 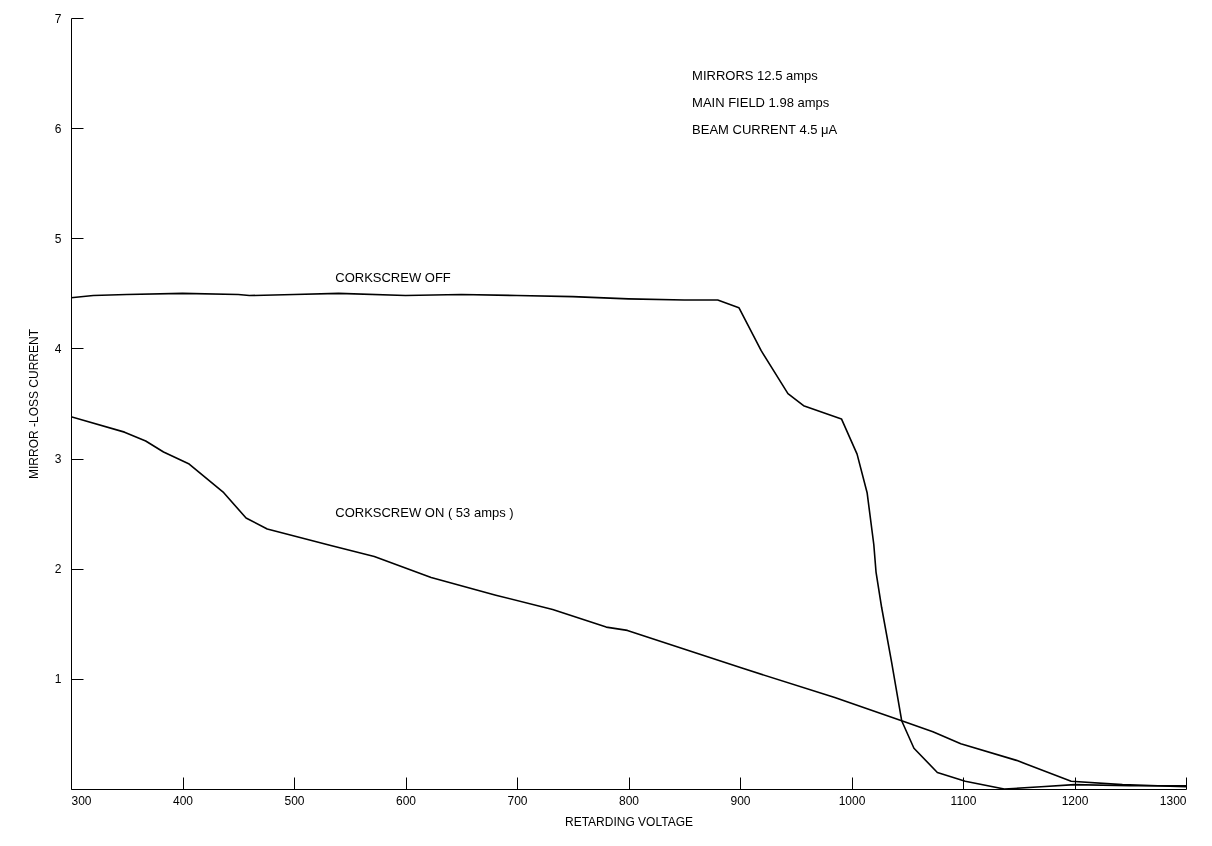 What do you see at coordinates (765, 129) in the screenshot?
I see `annotation: BEAM CURRENT 4.5 μA` at bounding box center [765, 129].